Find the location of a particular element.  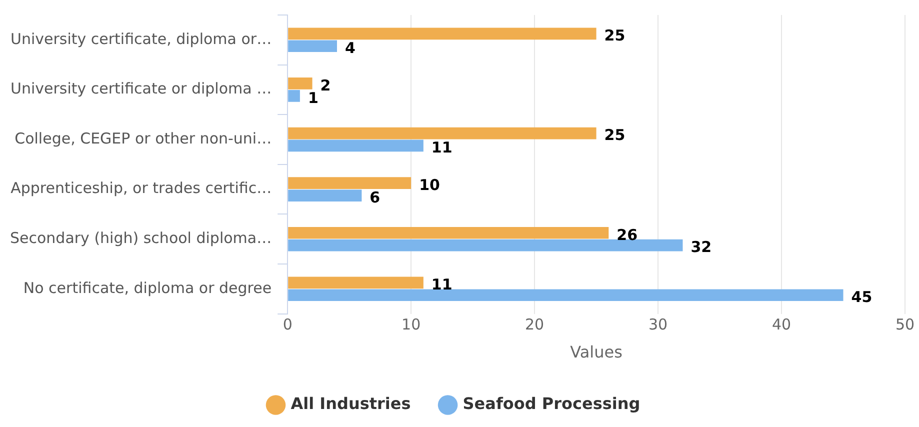

data-label: 26 is located at coordinates (627, 235).